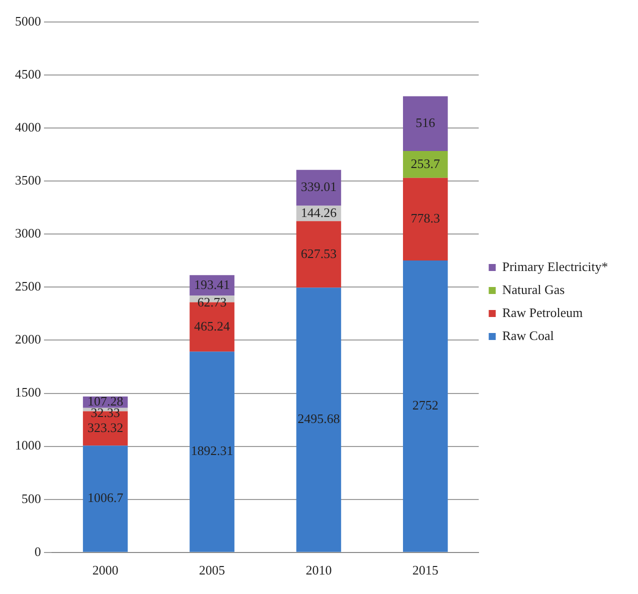 This screenshot has height=594, width=638. Describe the element at coordinates (319, 570) in the screenshot. I see `x-tick-label: 2010` at that location.